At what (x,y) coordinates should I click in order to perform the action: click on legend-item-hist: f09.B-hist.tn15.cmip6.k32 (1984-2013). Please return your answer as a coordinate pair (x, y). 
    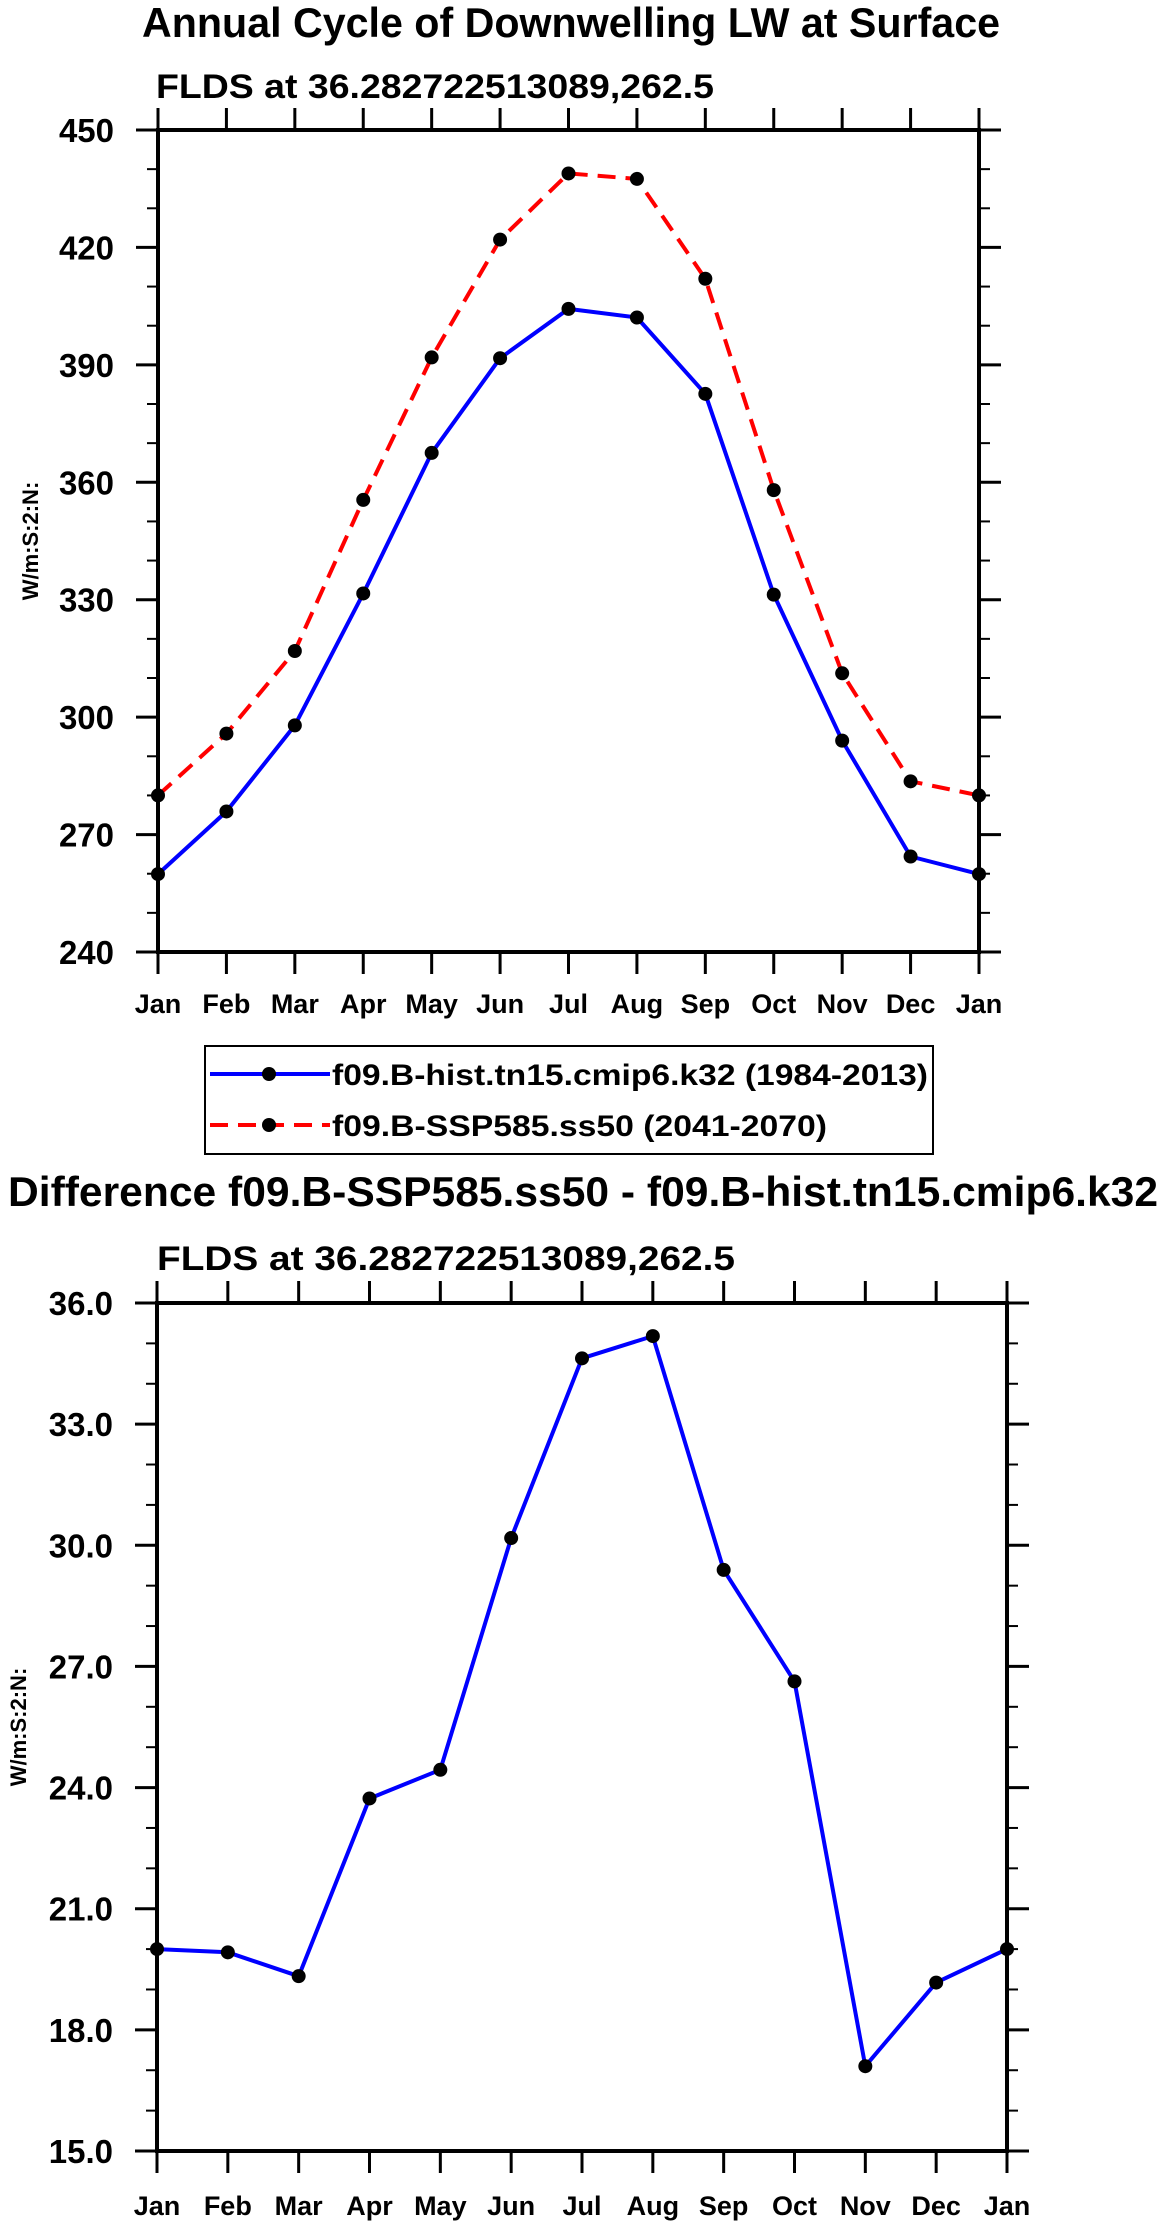
    Looking at the image, I should click on (569, 1075).